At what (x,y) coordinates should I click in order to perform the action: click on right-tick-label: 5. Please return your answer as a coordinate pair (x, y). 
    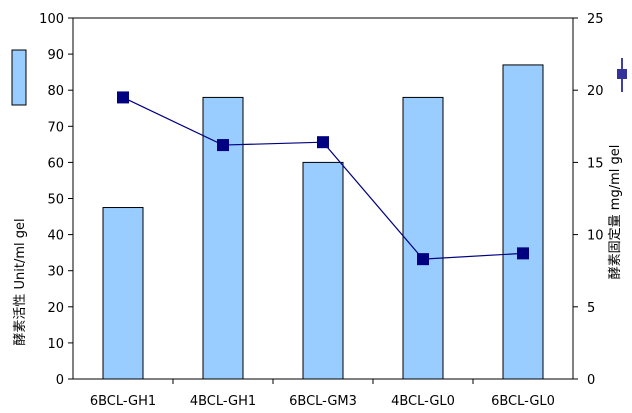
    Looking at the image, I should click on (591, 308).